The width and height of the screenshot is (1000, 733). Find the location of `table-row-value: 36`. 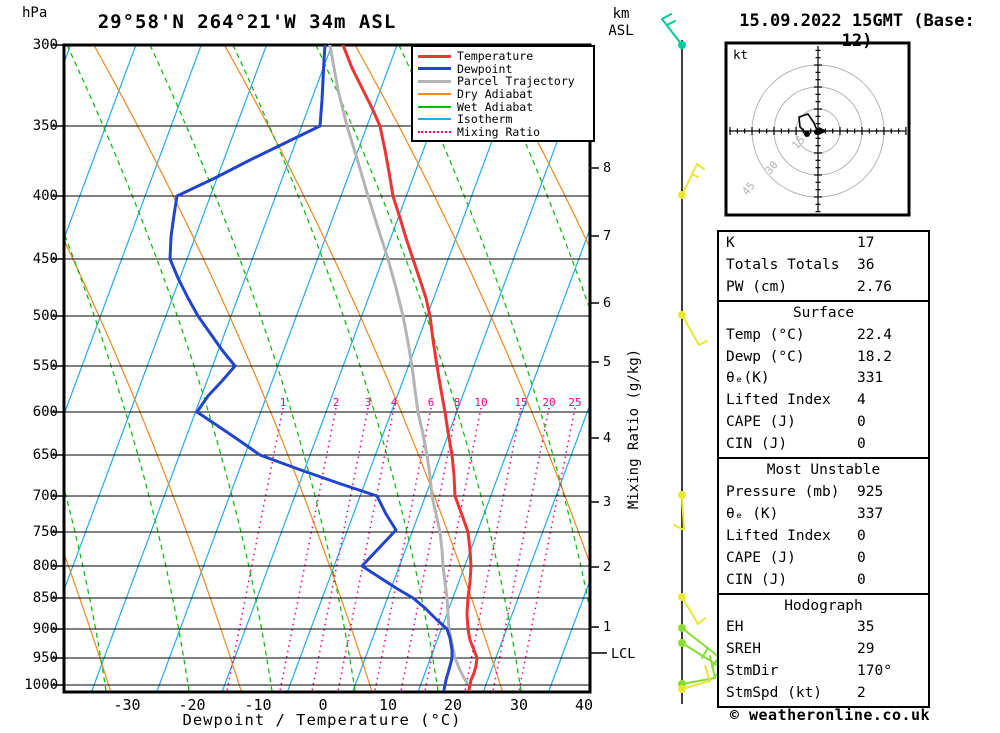

table-row-value: 36 is located at coordinates (866, 264).